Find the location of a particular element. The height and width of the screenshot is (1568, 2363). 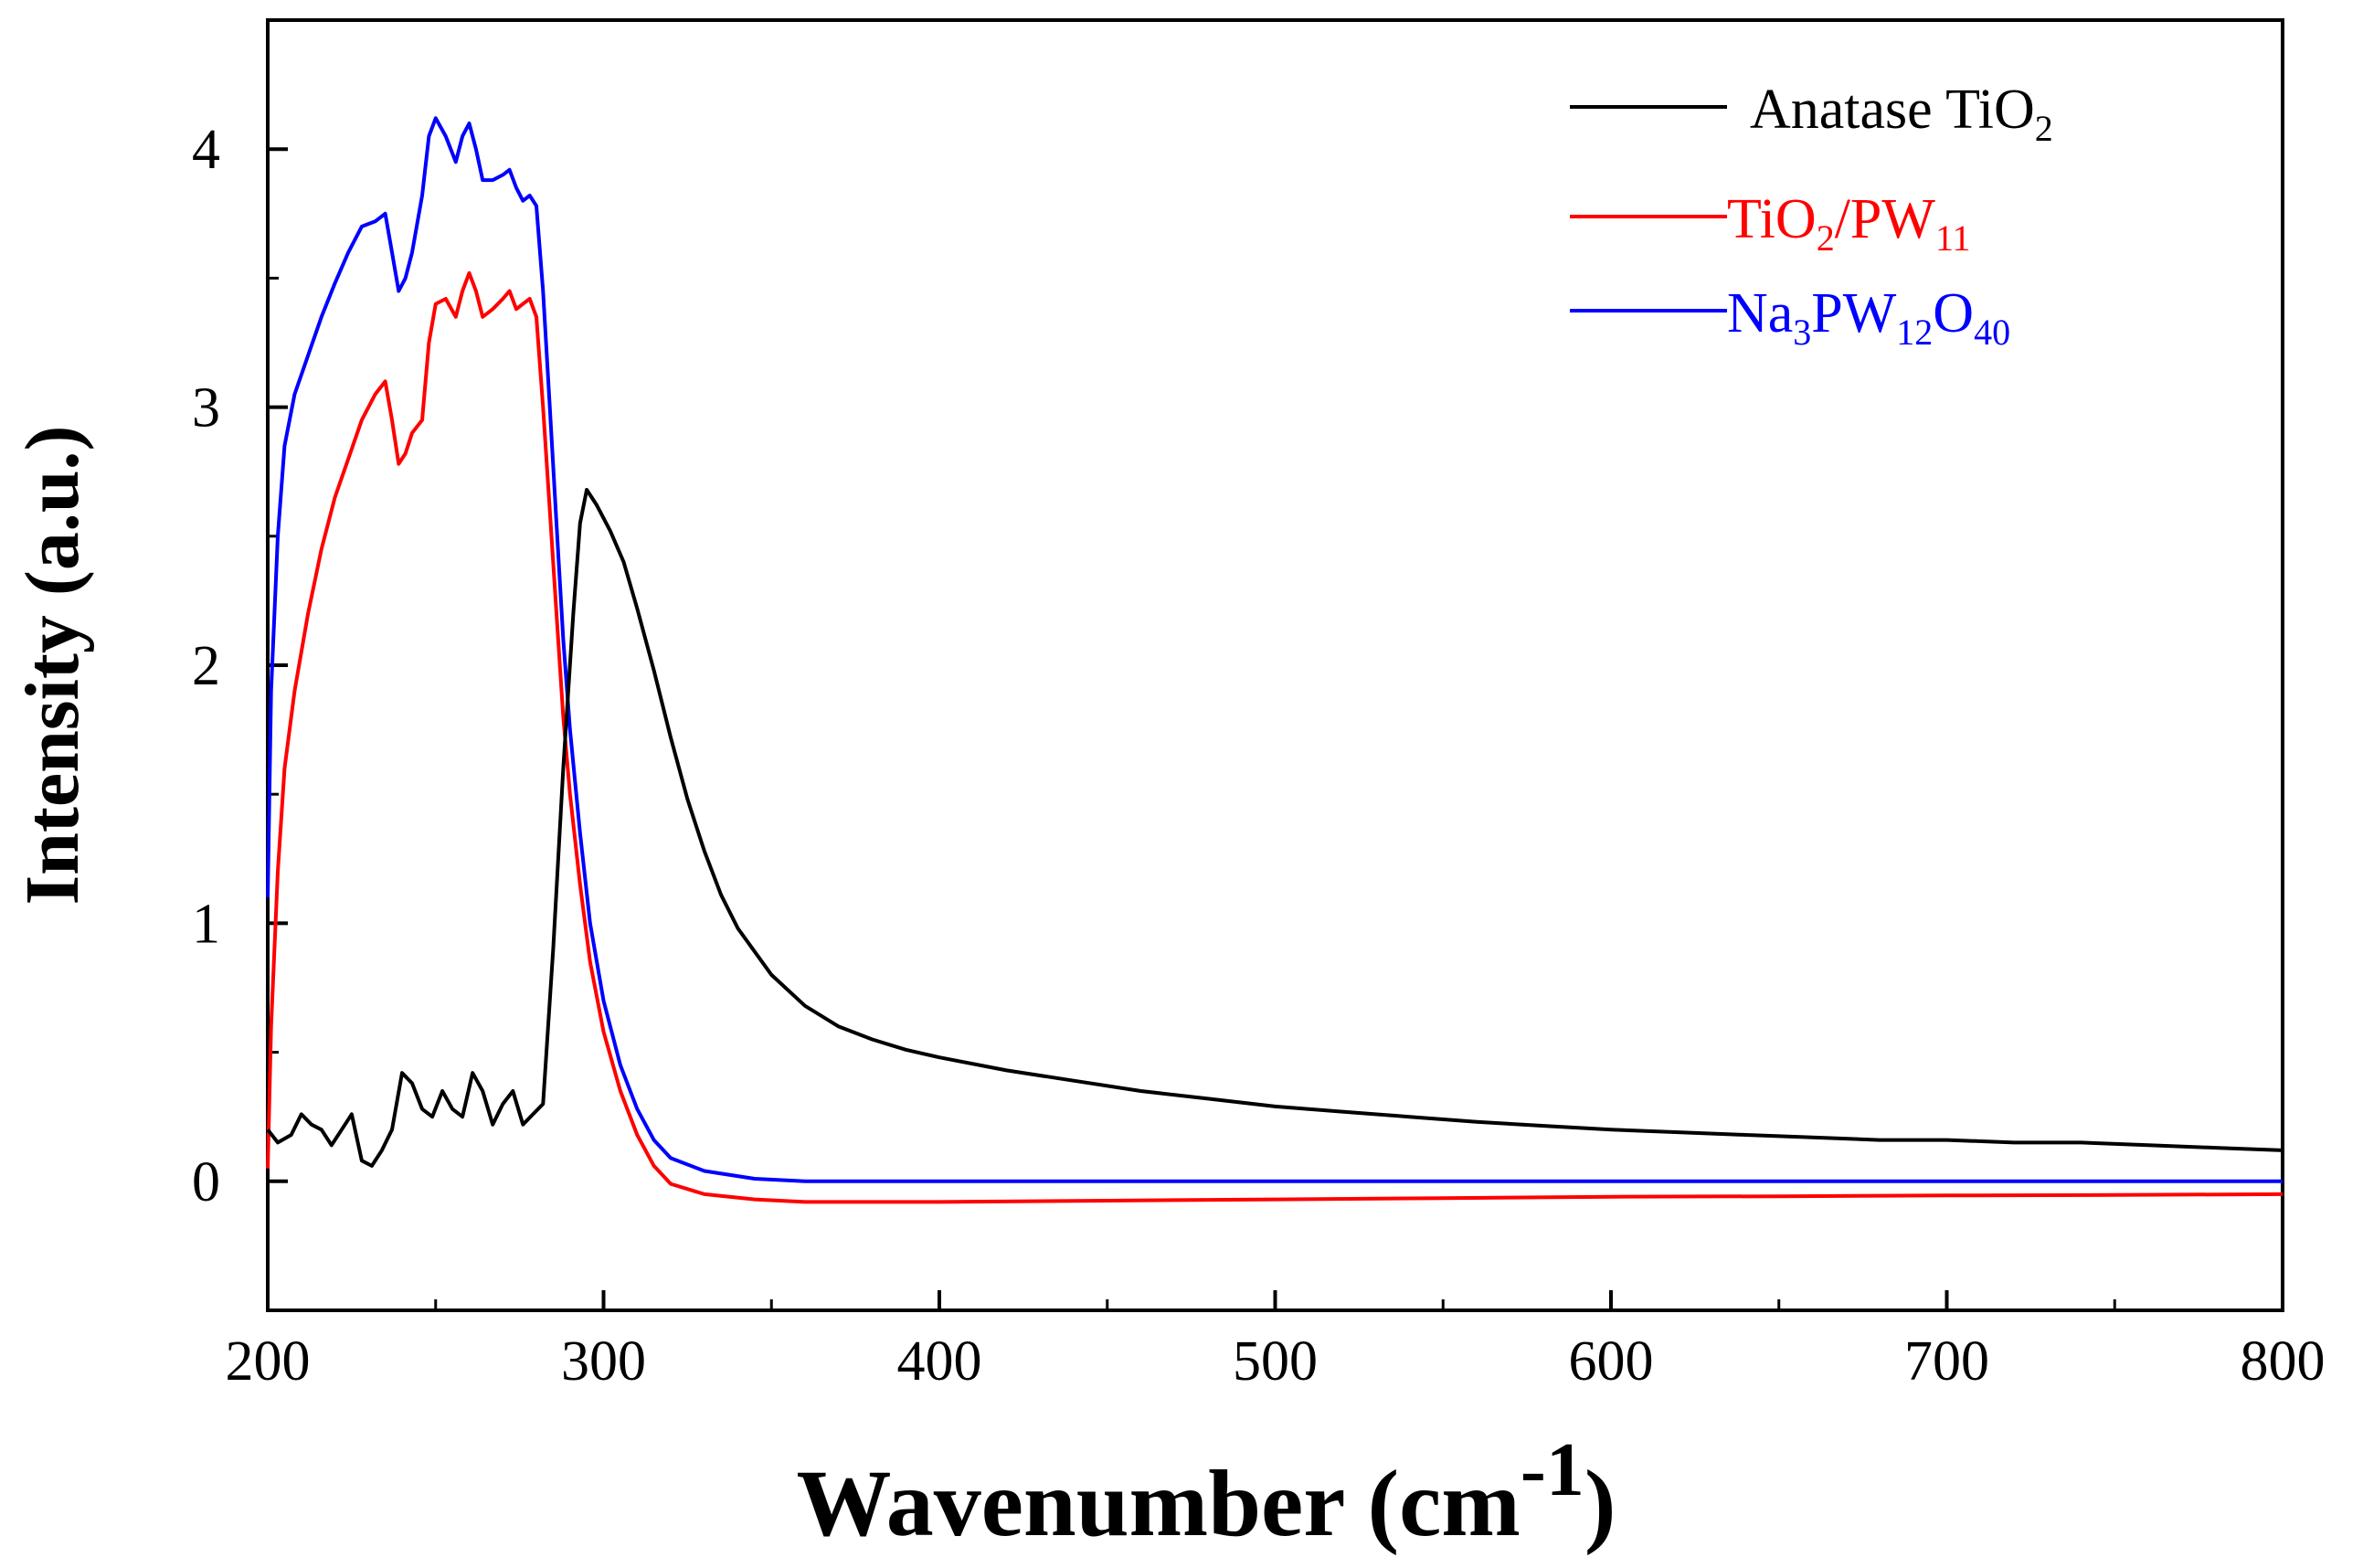

legend-label-na3pw12o40: Na3PW12O40 is located at coordinates (1868, 318).